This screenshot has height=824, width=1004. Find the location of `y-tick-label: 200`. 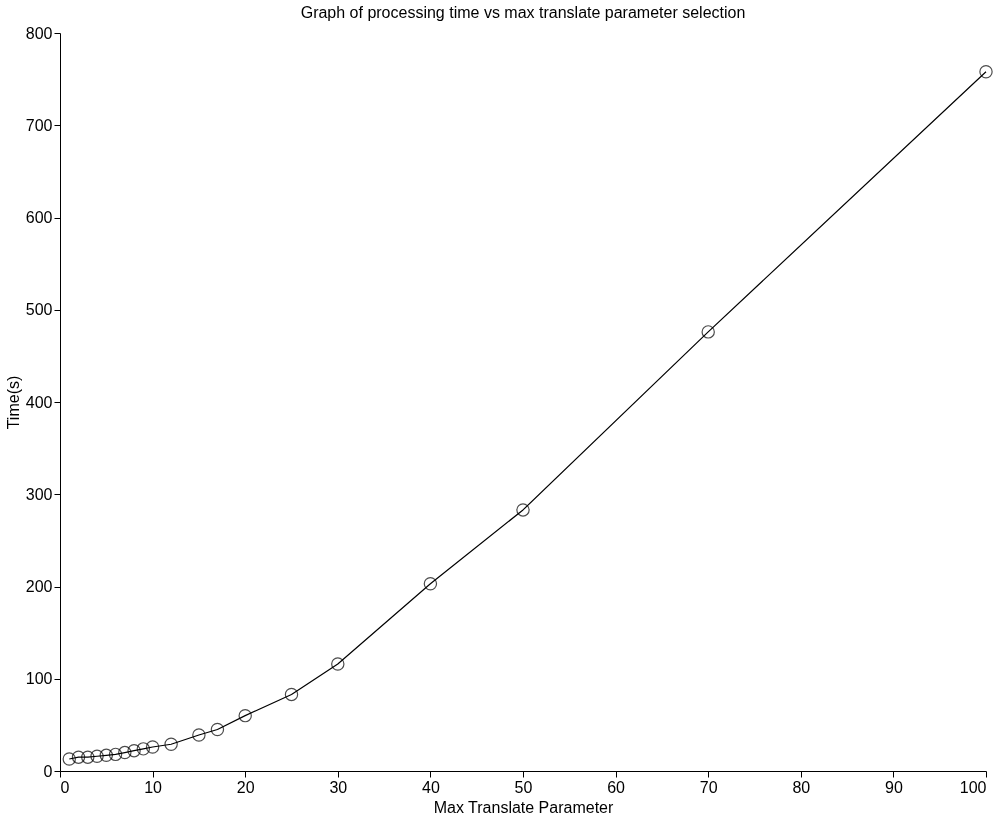

y-tick-label: 200 is located at coordinates (39, 586).